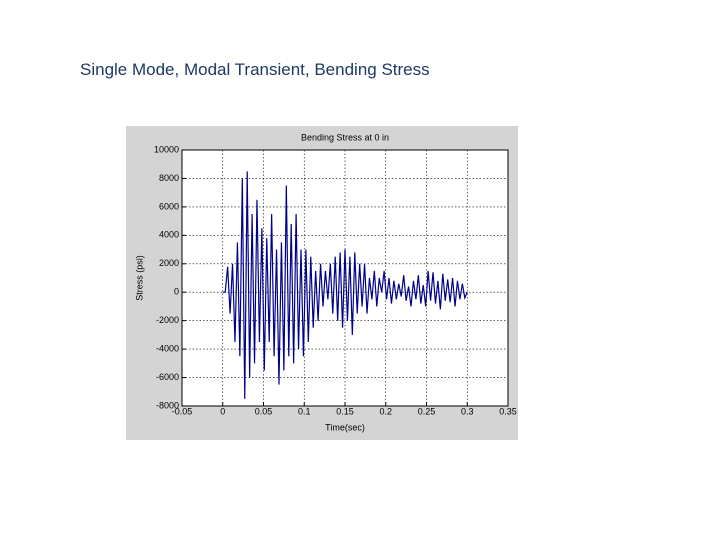 The width and height of the screenshot is (720, 540). What do you see at coordinates (176, 292) in the screenshot?
I see `y-tick-label: 0` at bounding box center [176, 292].